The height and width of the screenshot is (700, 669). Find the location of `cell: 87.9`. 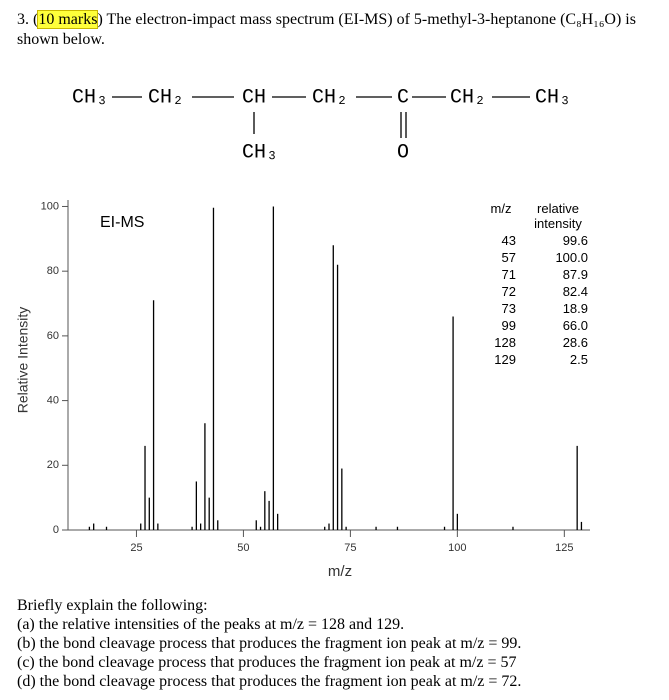

cell: 87.9 is located at coordinates (575, 274).